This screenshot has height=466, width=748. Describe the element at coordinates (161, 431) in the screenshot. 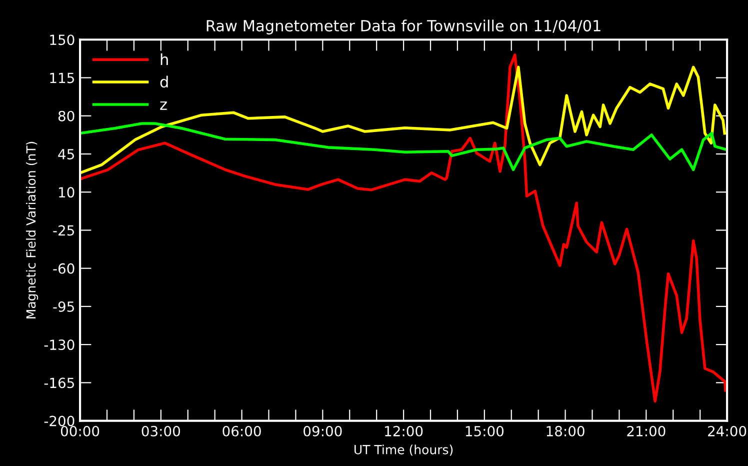

I see `x-tick-label: 03:00` at that location.